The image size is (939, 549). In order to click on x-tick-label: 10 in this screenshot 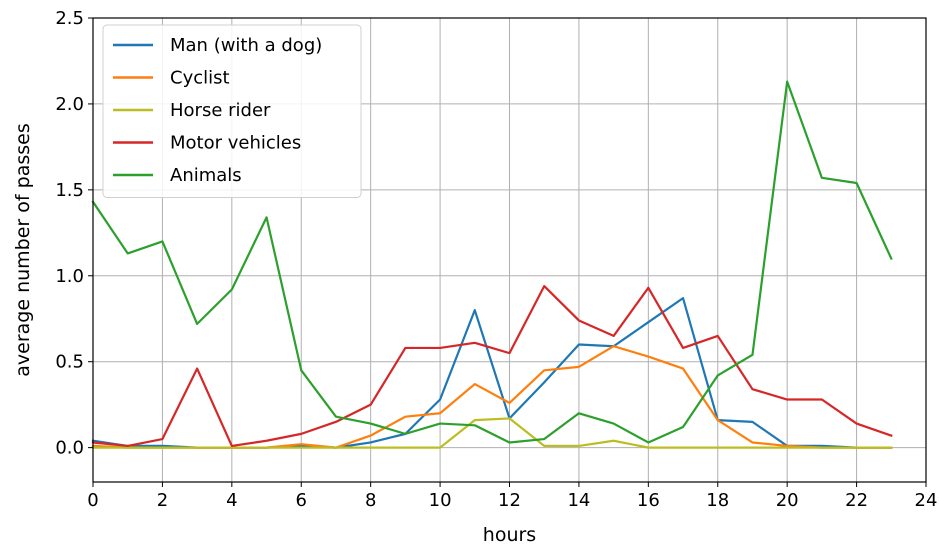, I will do `click(440, 500)`.